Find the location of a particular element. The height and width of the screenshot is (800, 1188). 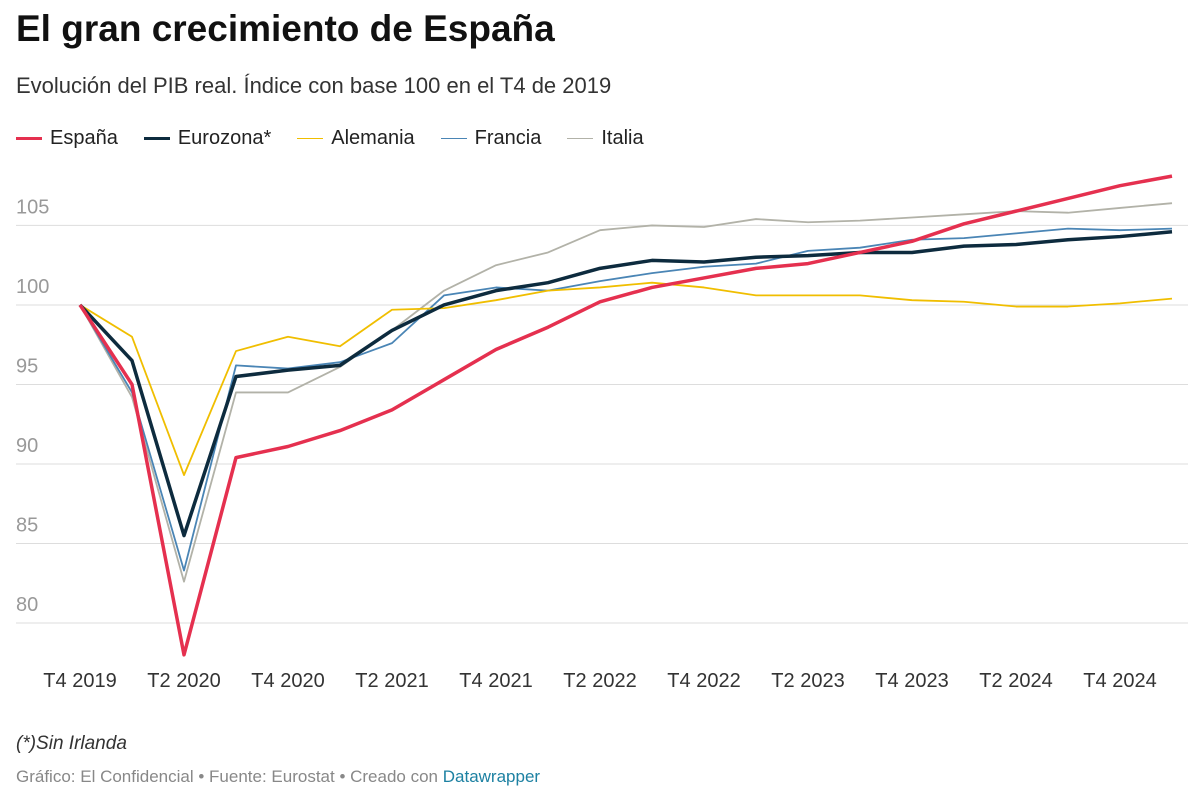

legend-label: Italia is located at coordinates (622, 138).